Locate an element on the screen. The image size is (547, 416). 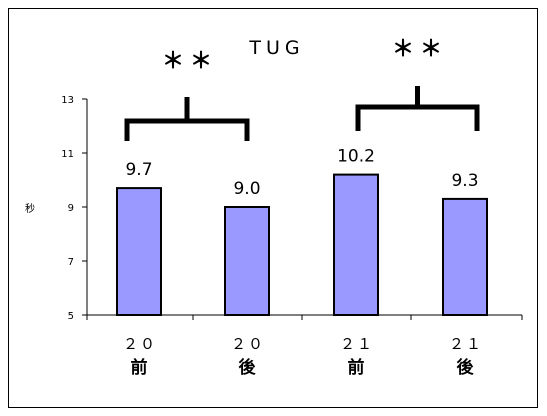
x-tick-label-top-0: ２０ is located at coordinates (140, 344).